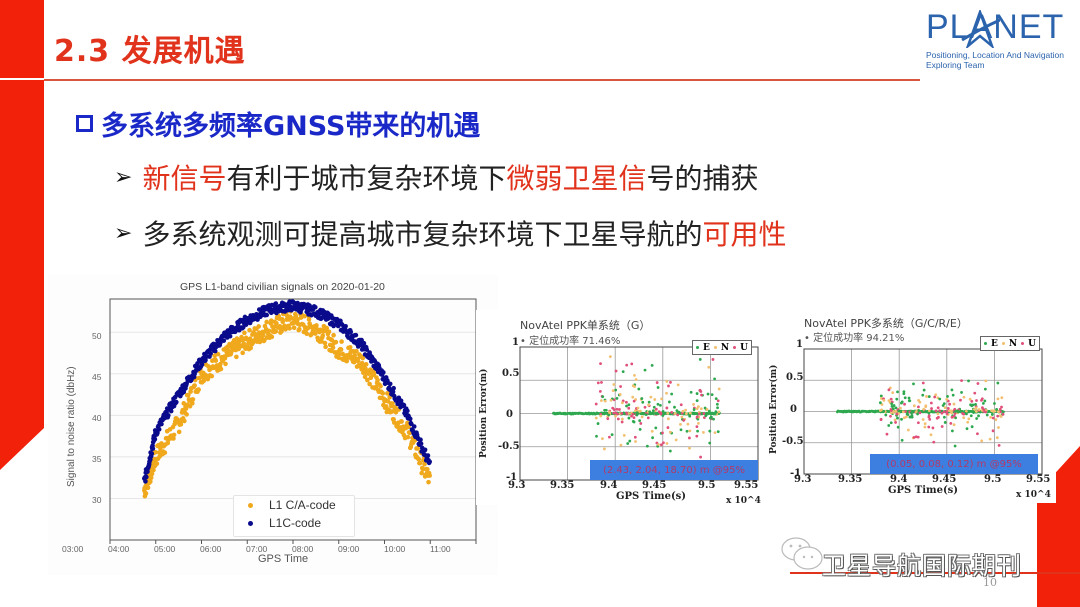  I want to click on y-tick: 40, so click(97, 418).